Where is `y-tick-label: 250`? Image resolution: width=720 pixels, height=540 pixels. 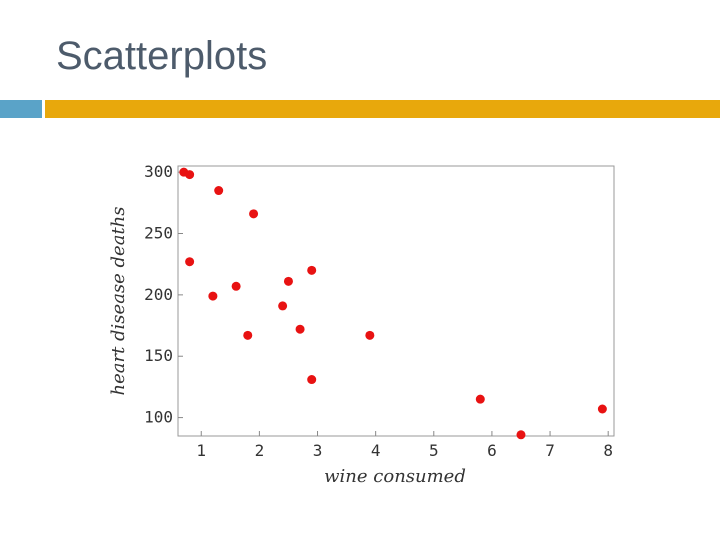 y-tick-label: 250 is located at coordinates (158, 233).